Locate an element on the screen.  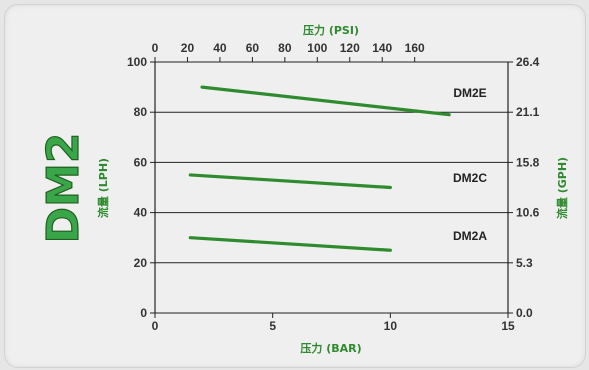
x-bottom-tick-label: 10 is located at coordinates (391, 326).